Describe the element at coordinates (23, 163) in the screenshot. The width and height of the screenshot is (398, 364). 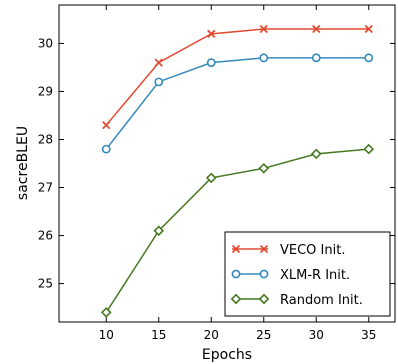
I see `y-axis-title: sacreBLEU` at that location.